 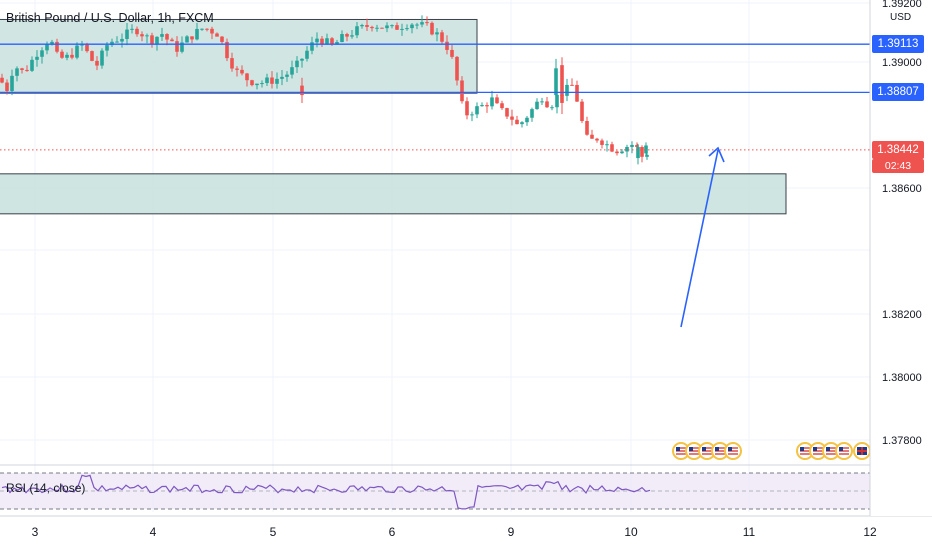 I want to click on price-tick-label: 1.39000, so click(x=902, y=63).